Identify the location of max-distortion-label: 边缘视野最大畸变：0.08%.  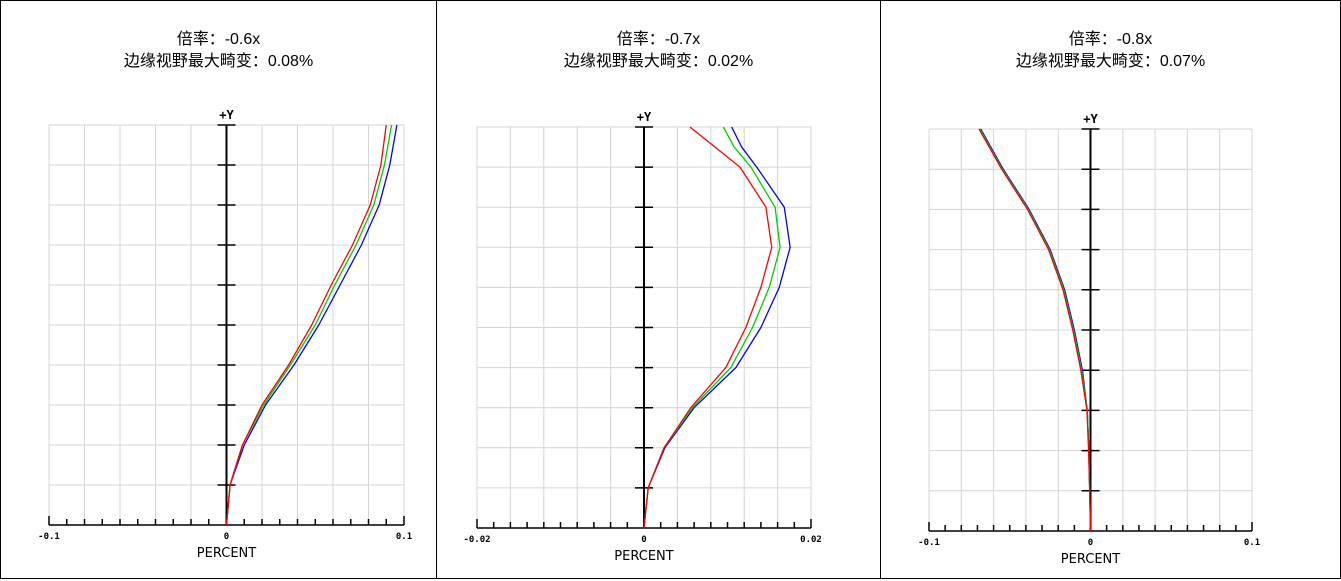
(218, 61).